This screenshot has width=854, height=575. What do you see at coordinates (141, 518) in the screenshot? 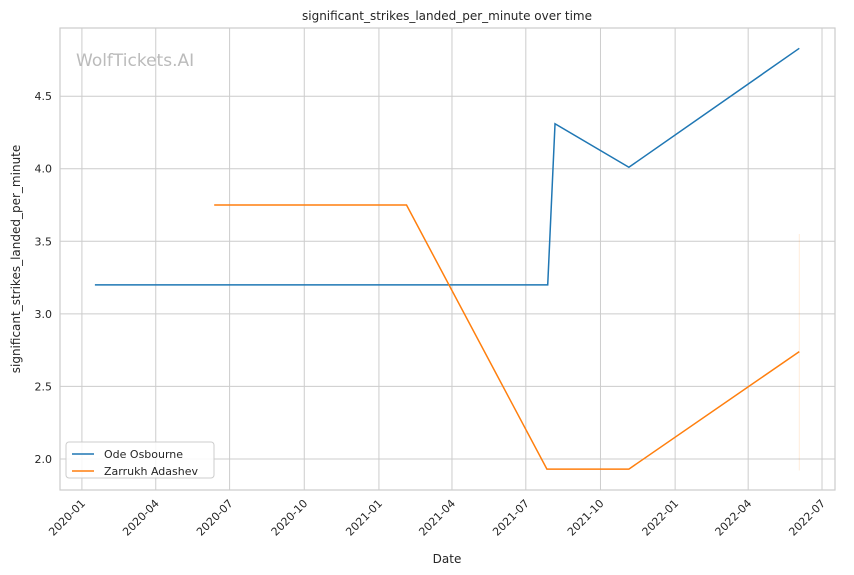
I see `x-tick-label: 2020-04` at bounding box center [141, 518].